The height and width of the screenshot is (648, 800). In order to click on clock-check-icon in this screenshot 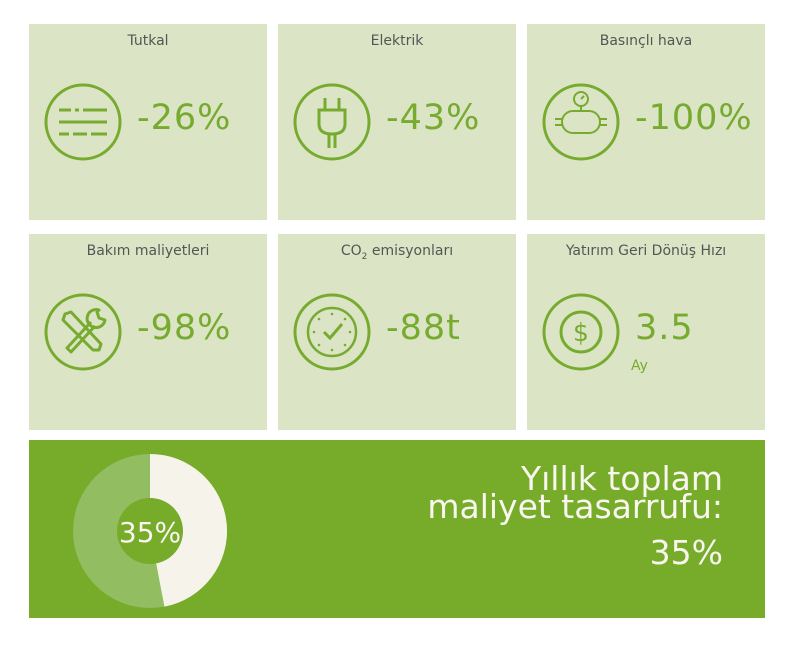, I will do `click(332, 332)`.